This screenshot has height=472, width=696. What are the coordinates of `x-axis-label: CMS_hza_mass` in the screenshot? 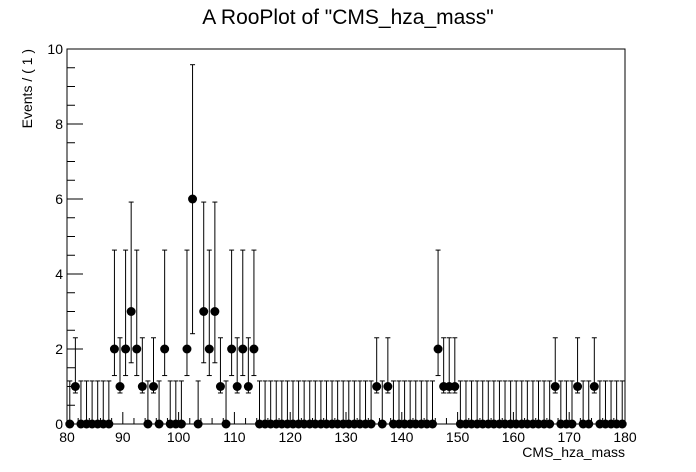 It's located at (573, 452).